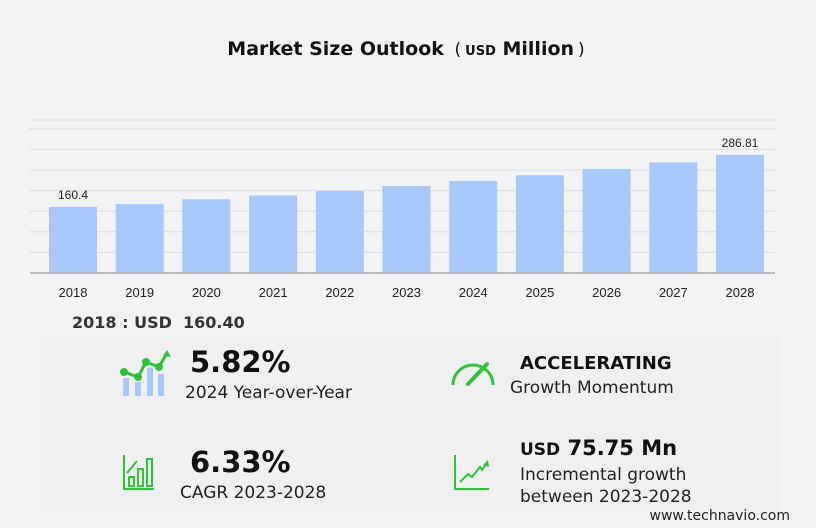  Describe the element at coordinates (606, 292) in the screenshot. I see `x-tick-label: 2026` at that location.